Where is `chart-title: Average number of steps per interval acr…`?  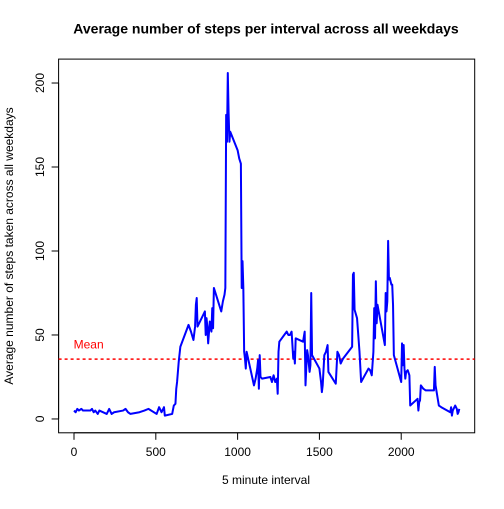
chart-title: Average number of steps per interval acr… is located at coordinates (266, 29).